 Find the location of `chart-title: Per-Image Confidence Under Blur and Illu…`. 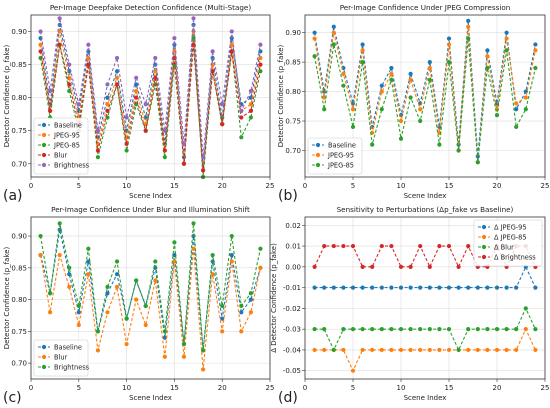

chart-title: Per-Image Confidence Under Blur and Illu… is located at coordinates (150, 209).